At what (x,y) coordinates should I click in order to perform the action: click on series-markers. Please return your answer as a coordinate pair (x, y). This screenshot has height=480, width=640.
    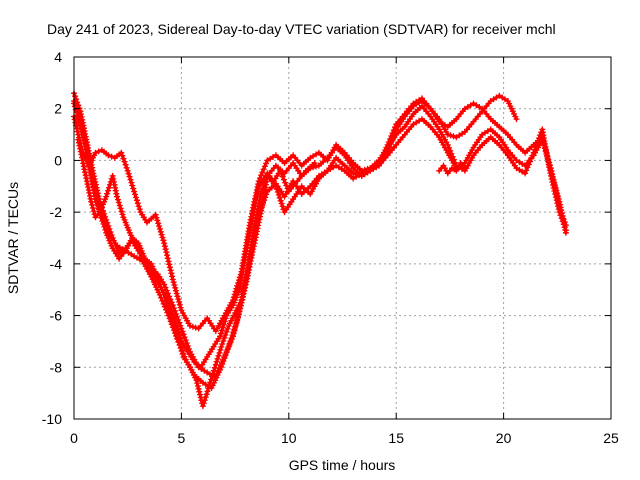
    Looking at the image, I should click on (452, 168).